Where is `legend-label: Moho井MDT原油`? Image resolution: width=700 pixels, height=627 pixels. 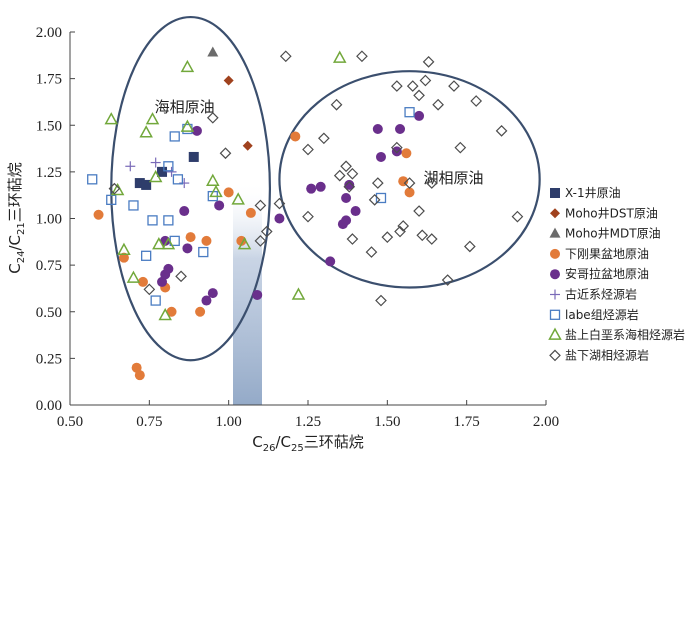 legend-label: Moho井MDT原油 is located at coordinates (613, 234).